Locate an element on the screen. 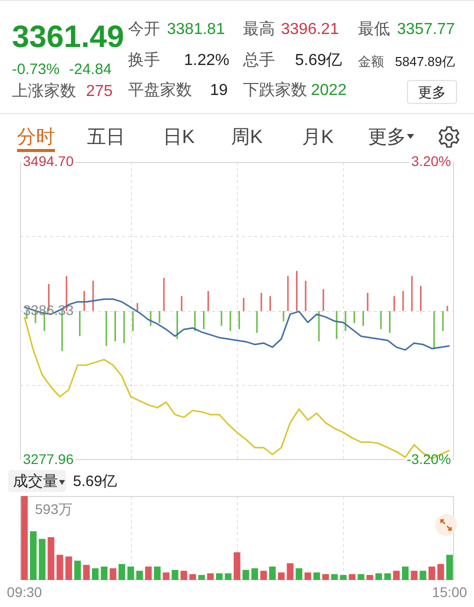 The height and width of the screenshot is (607, 474). x-tick-label: 15:00 is located at coordinates (450, 592).